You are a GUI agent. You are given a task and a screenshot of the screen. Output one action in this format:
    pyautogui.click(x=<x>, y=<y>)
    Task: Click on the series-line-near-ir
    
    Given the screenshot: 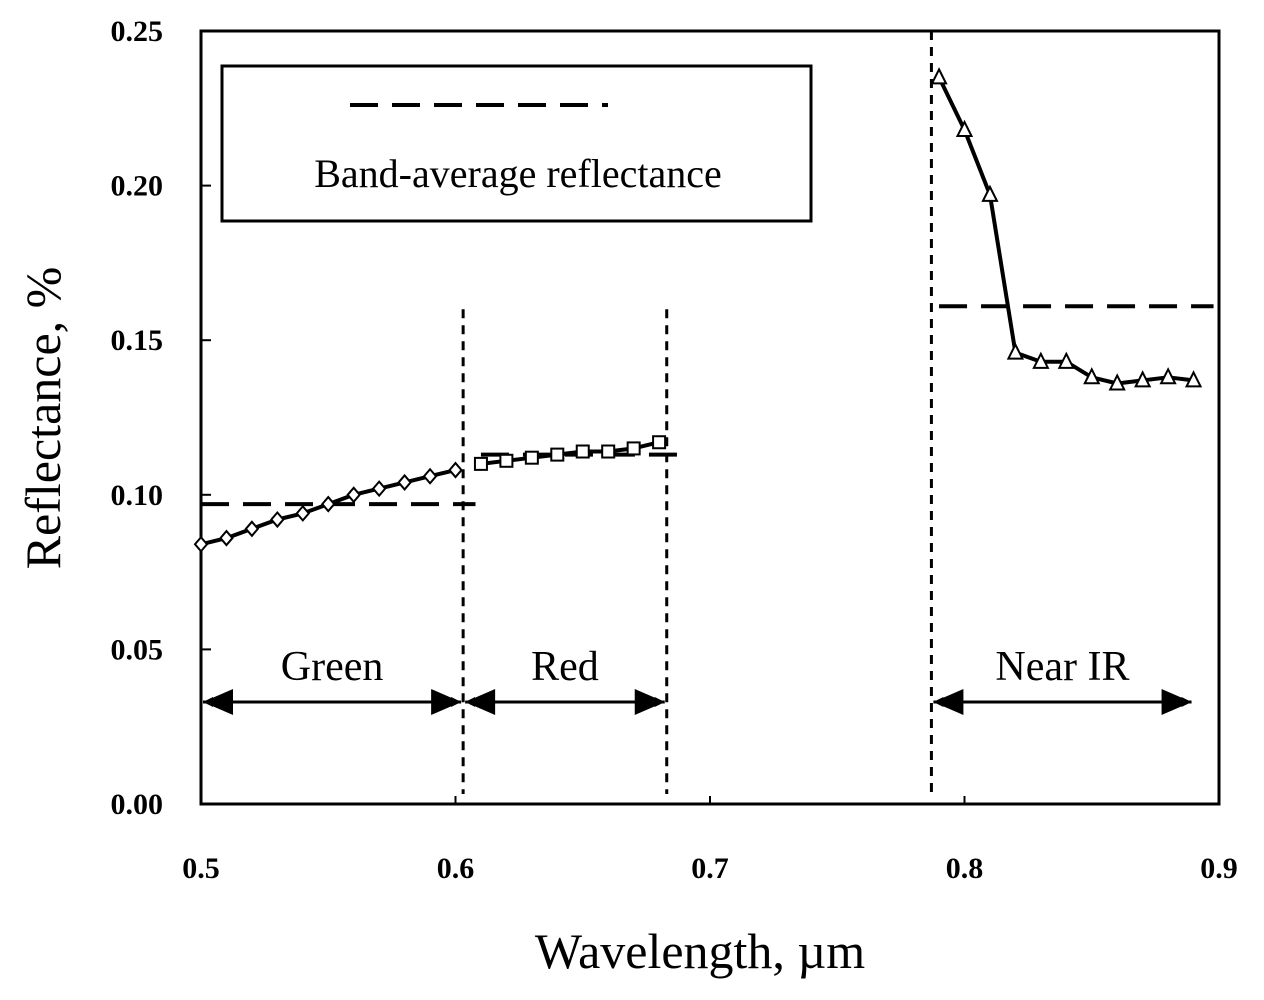 What is the action you would take?
    pyautogui.click(x=1065, y=231)
    